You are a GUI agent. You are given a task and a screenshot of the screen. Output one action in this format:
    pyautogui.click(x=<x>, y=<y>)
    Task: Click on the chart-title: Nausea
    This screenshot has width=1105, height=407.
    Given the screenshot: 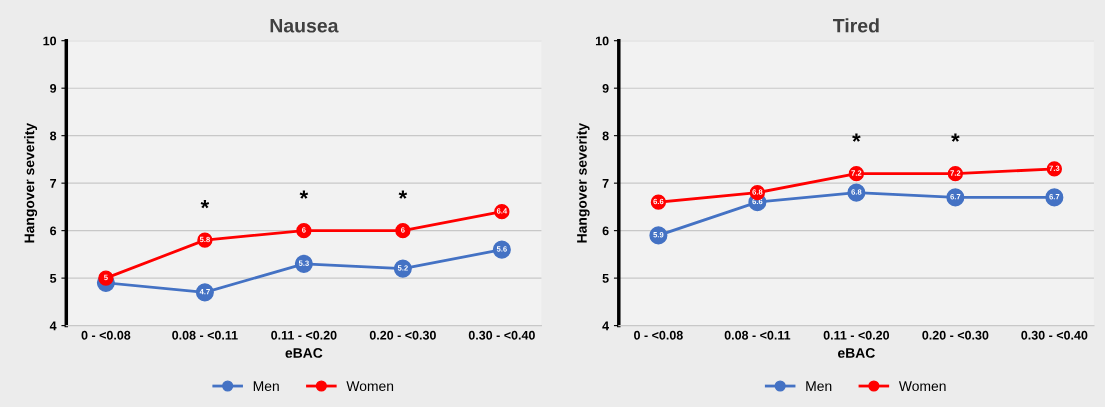 What is the action you would take?
    pyautogui.click(x=304, y=25)
    